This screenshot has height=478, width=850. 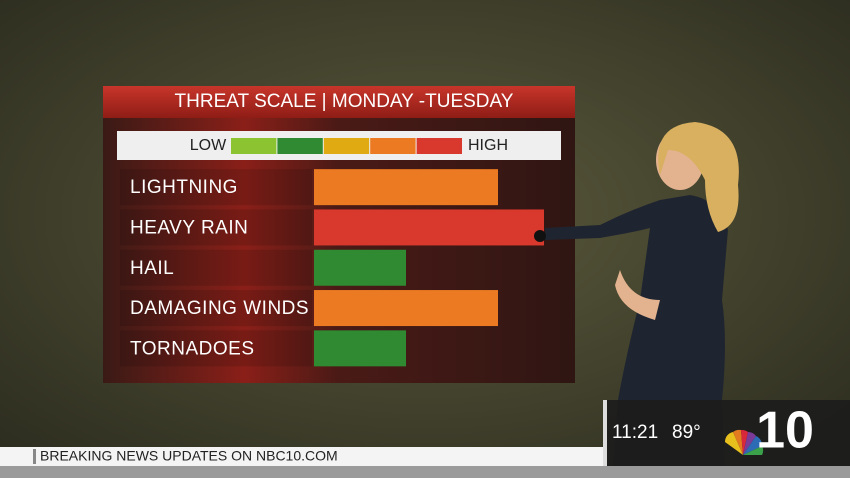 I want to click on station-edge, so click(x=605, y=433).